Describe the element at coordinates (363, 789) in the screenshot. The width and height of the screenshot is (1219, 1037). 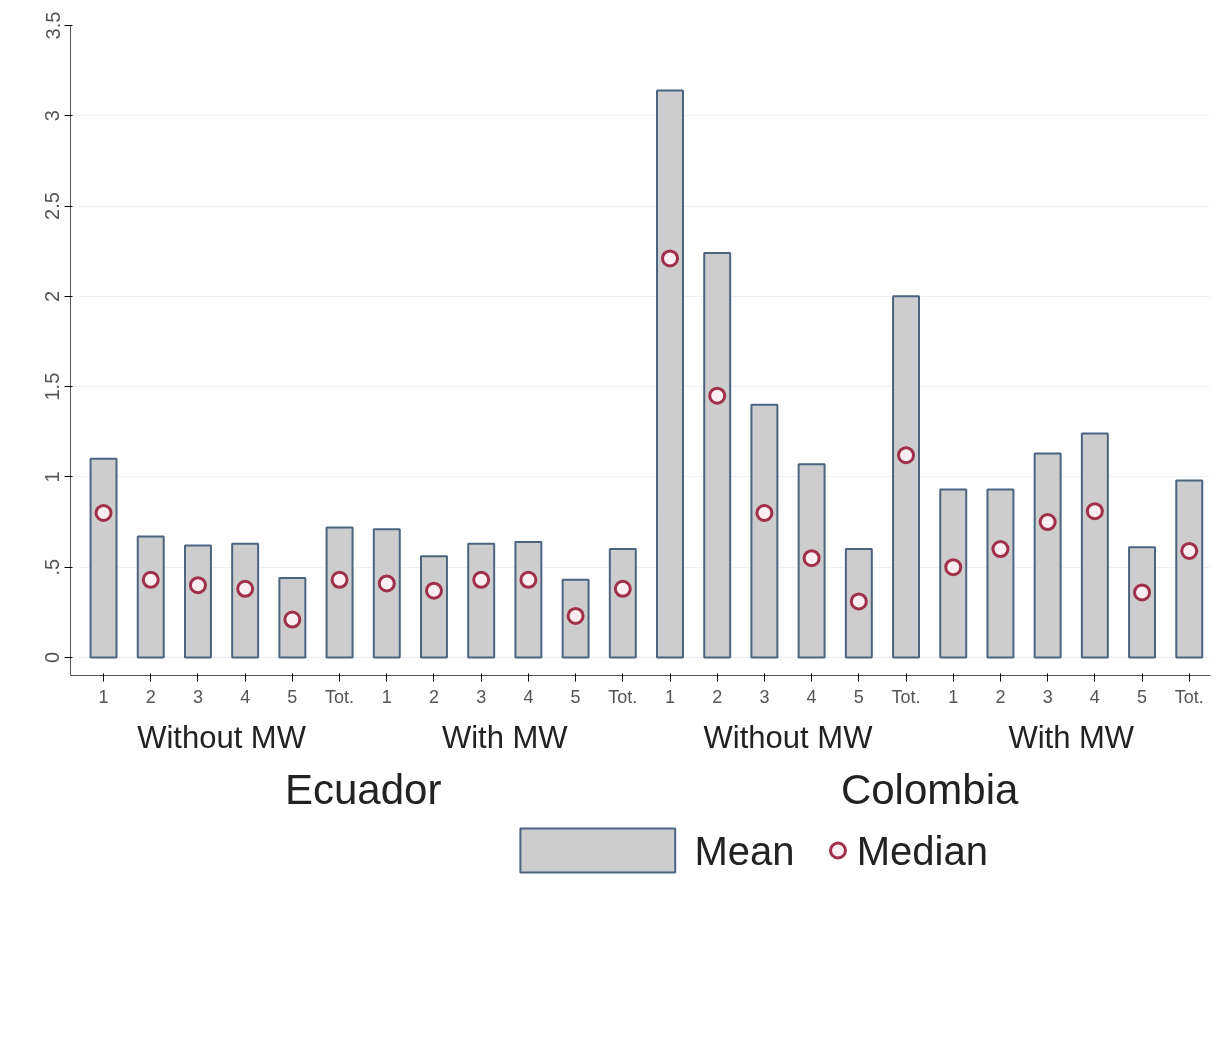
I see `text: Ecuador` at that location.